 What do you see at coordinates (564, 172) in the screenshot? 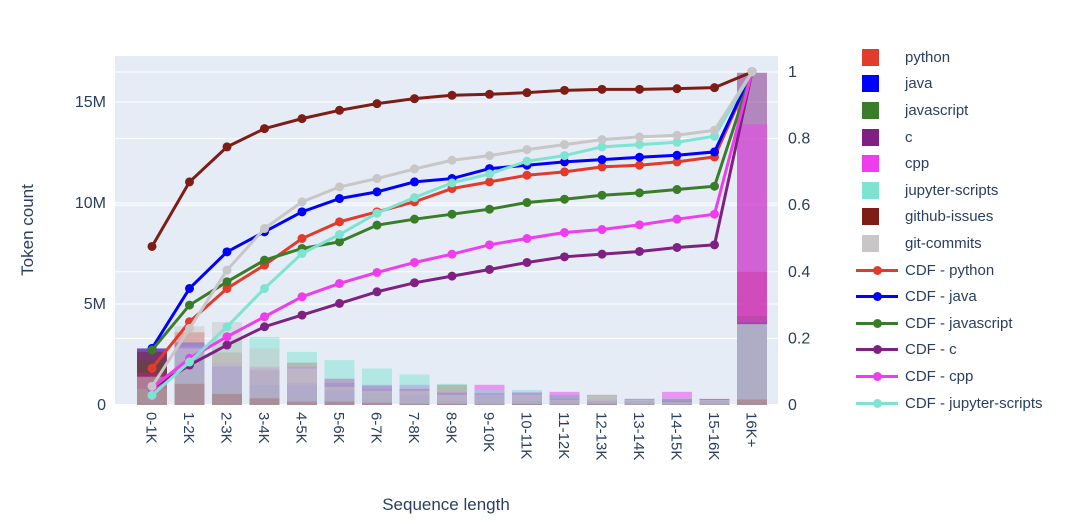
I see `marker-CDF - python-11-12K` at bounding box center [564, 172].